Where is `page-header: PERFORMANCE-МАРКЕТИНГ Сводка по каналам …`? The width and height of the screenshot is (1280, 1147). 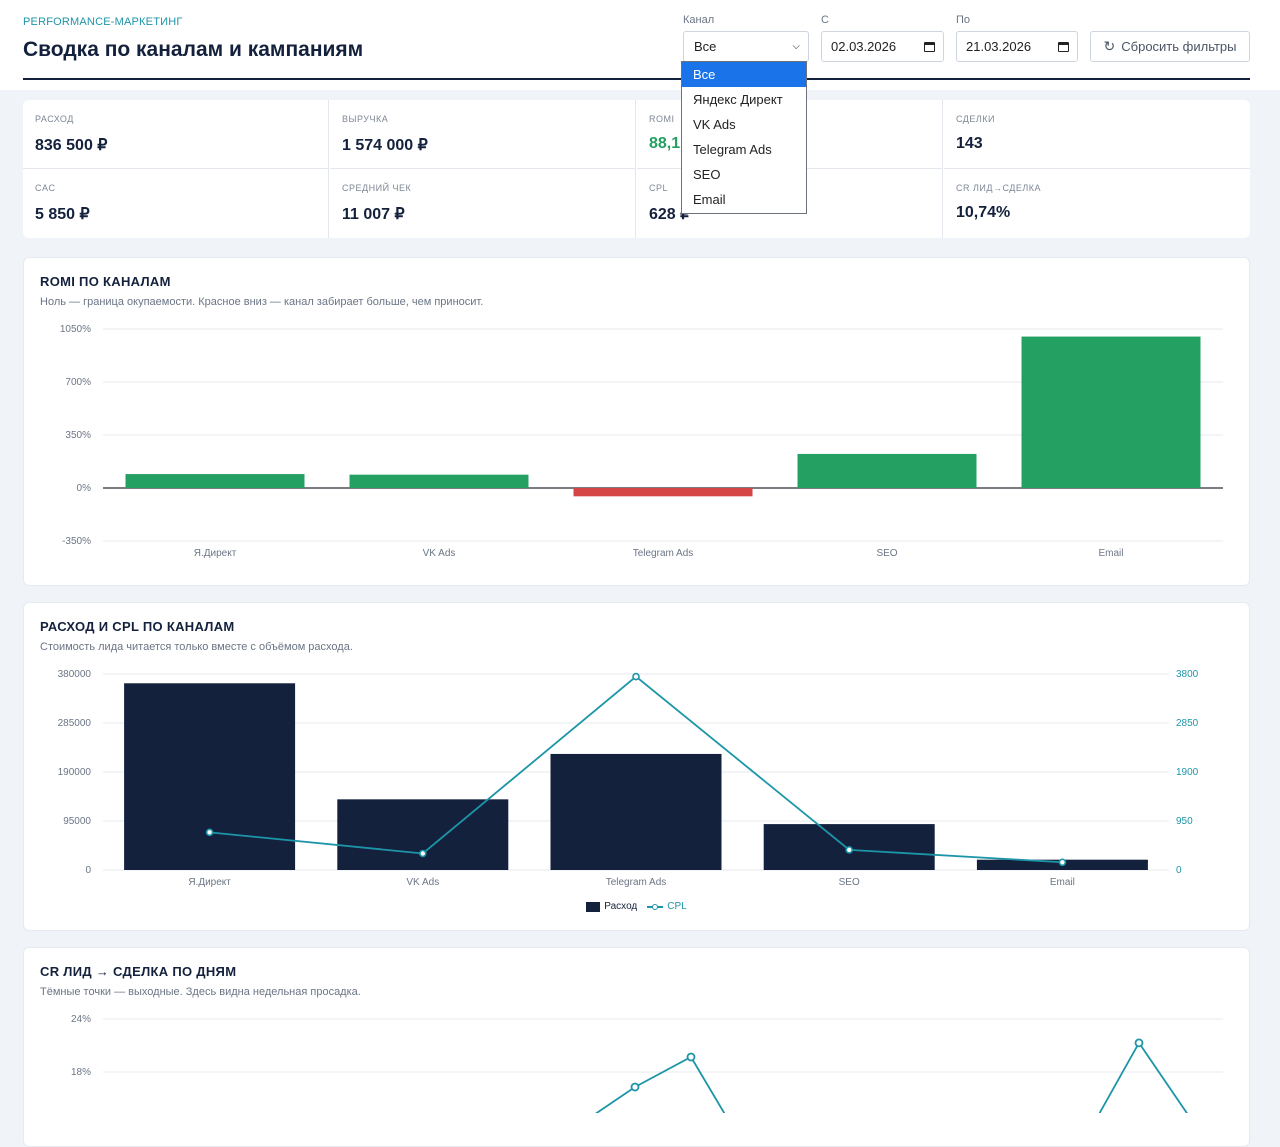 page-header: PERFORMANCE-МАРКЕТИНГ Сводка по каналам … is located at coordinates (640, 45).